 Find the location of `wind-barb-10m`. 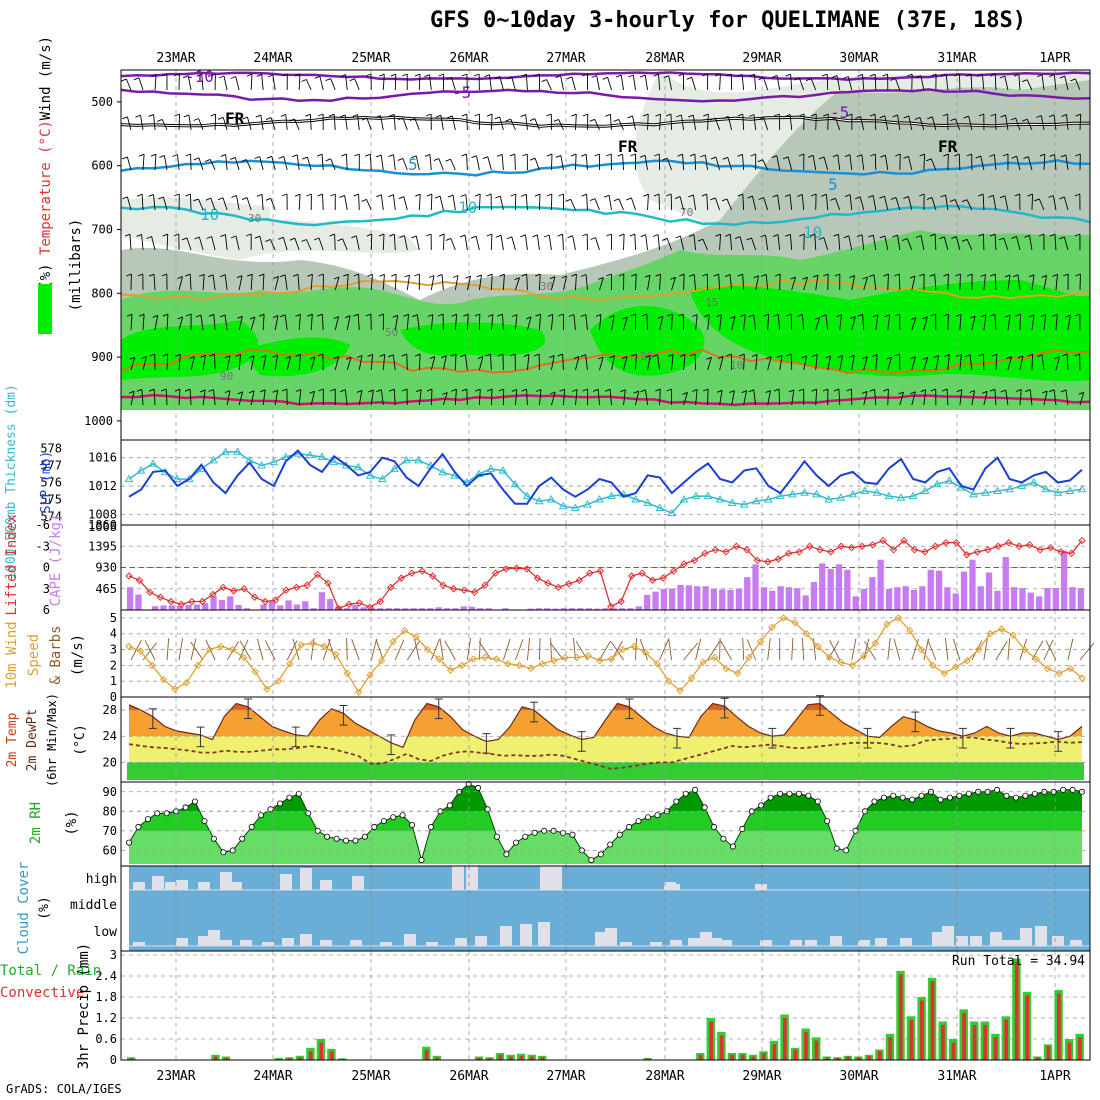

wind-barb-10m is located at coordinates (243, 650).